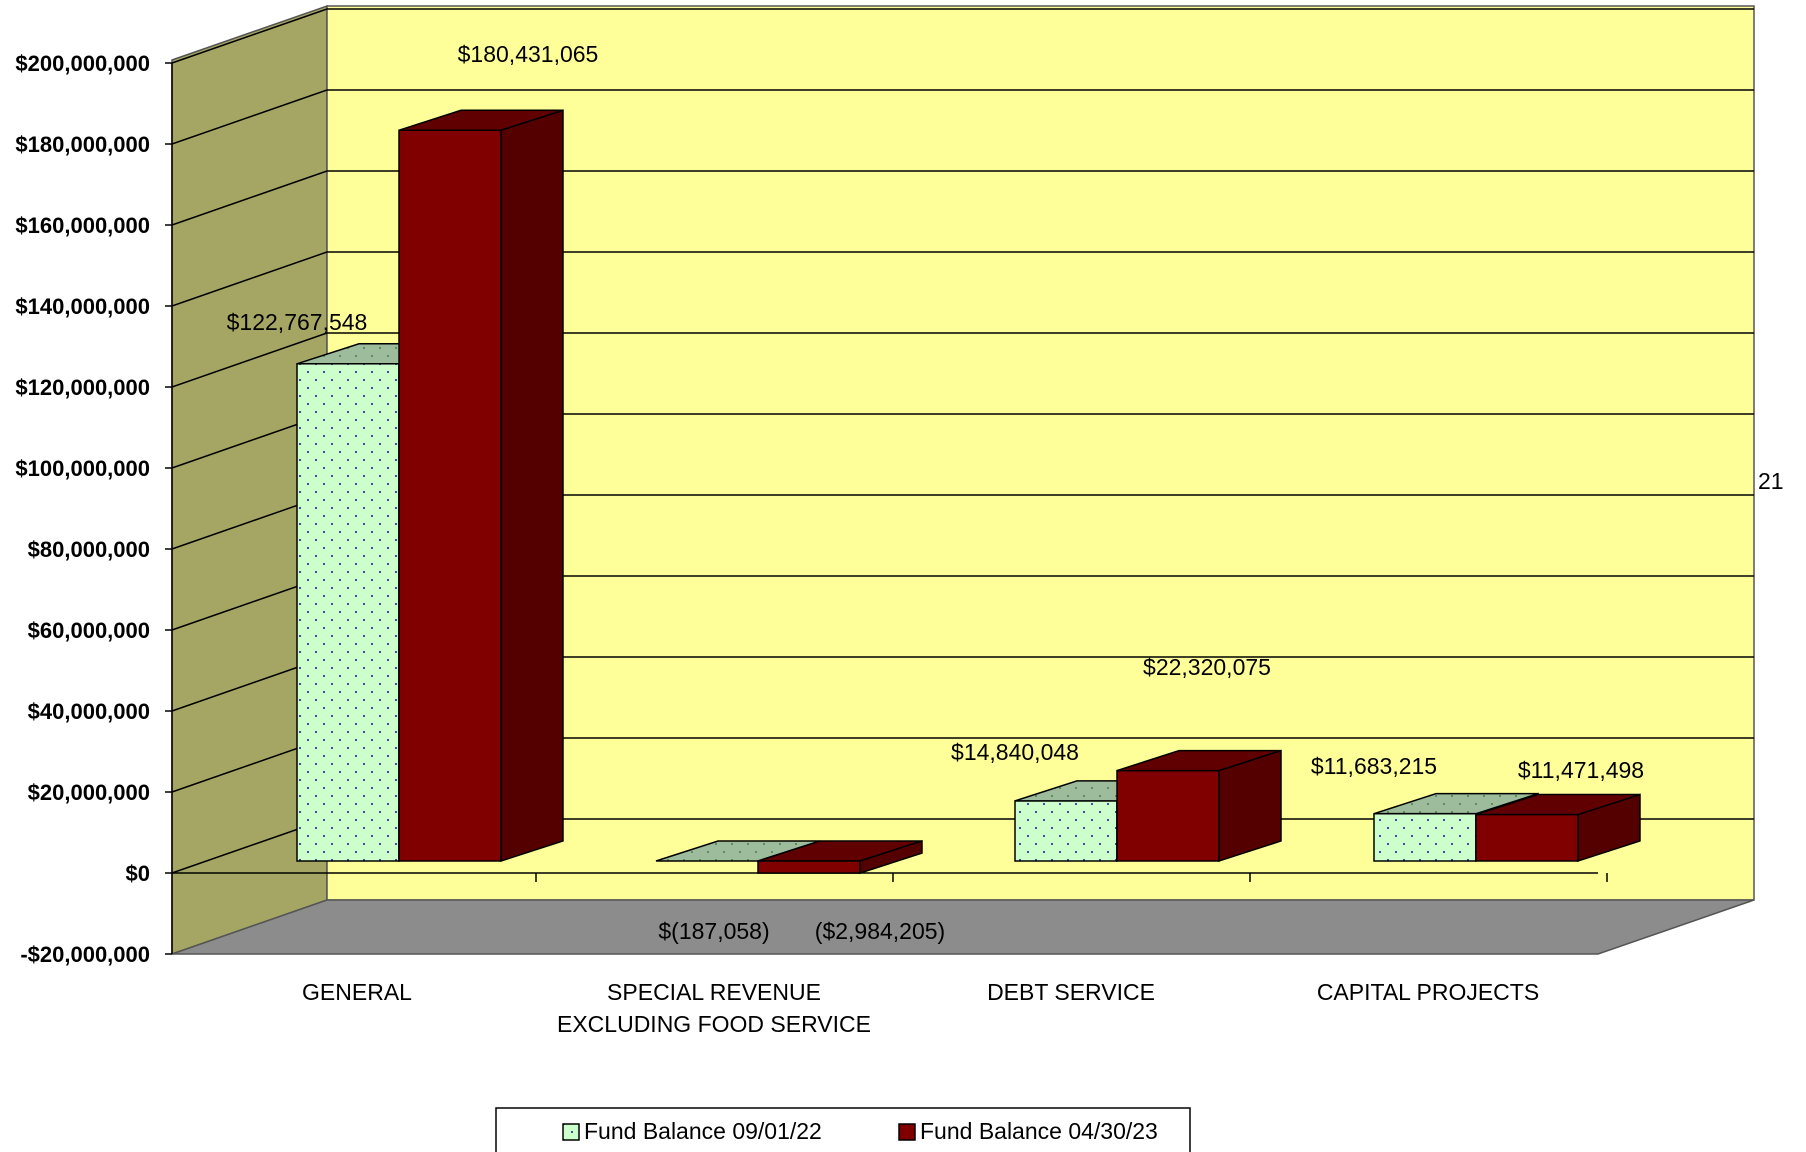 The height and width of the screenshot is (1152, 1806). I want to click on legend-label-series-2: Fund Balance 04/30/23, so click(1039, 1131).